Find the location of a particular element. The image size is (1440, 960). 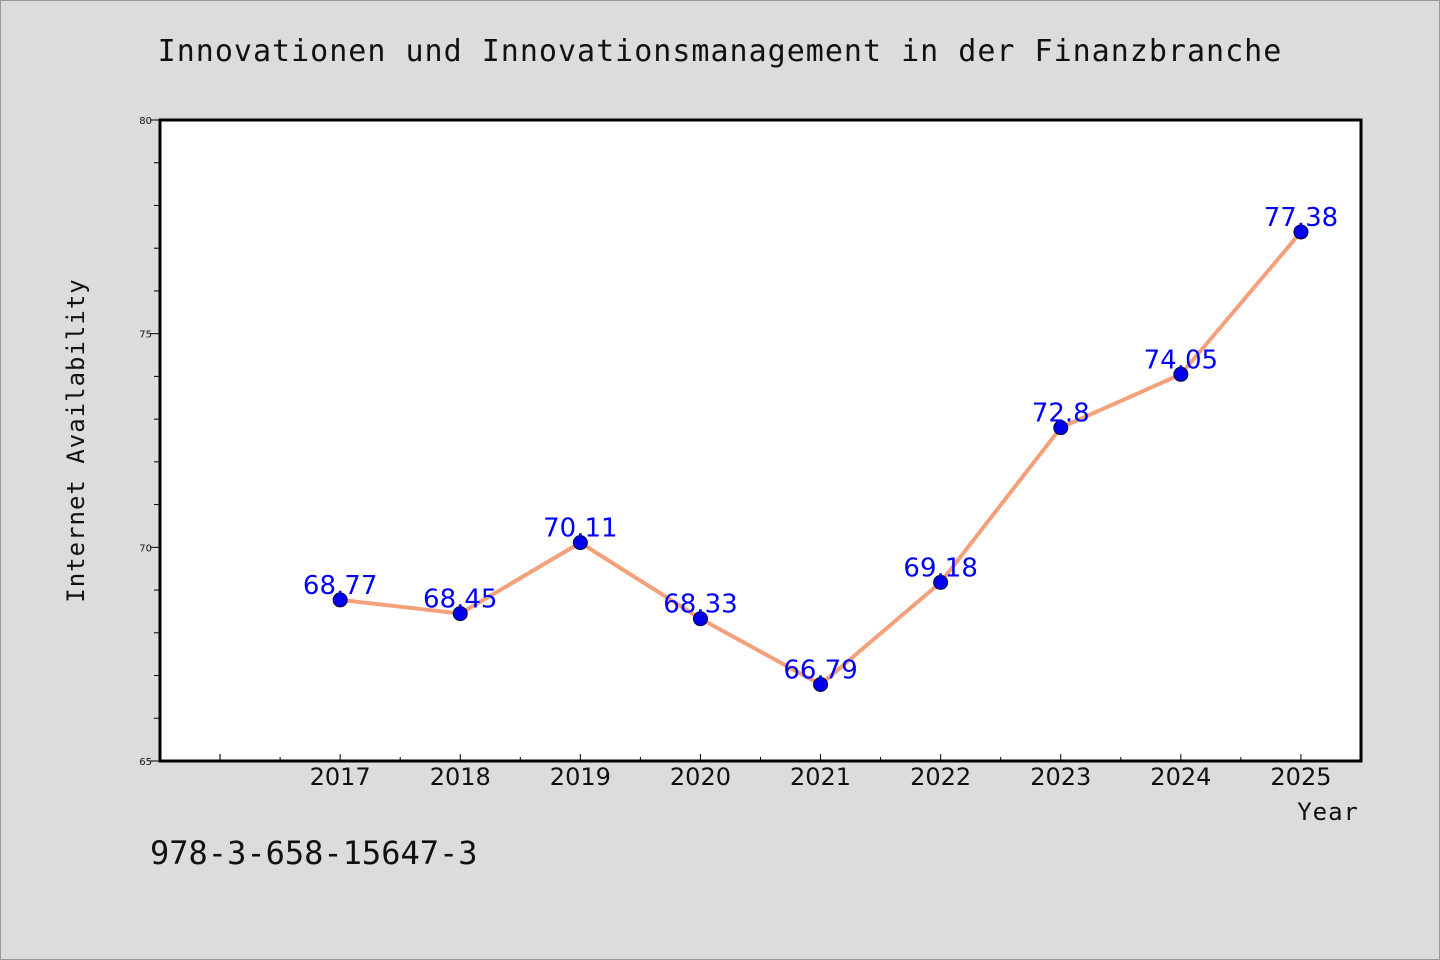

x-tick-label: 2019 is located at coordinates (580, 777).